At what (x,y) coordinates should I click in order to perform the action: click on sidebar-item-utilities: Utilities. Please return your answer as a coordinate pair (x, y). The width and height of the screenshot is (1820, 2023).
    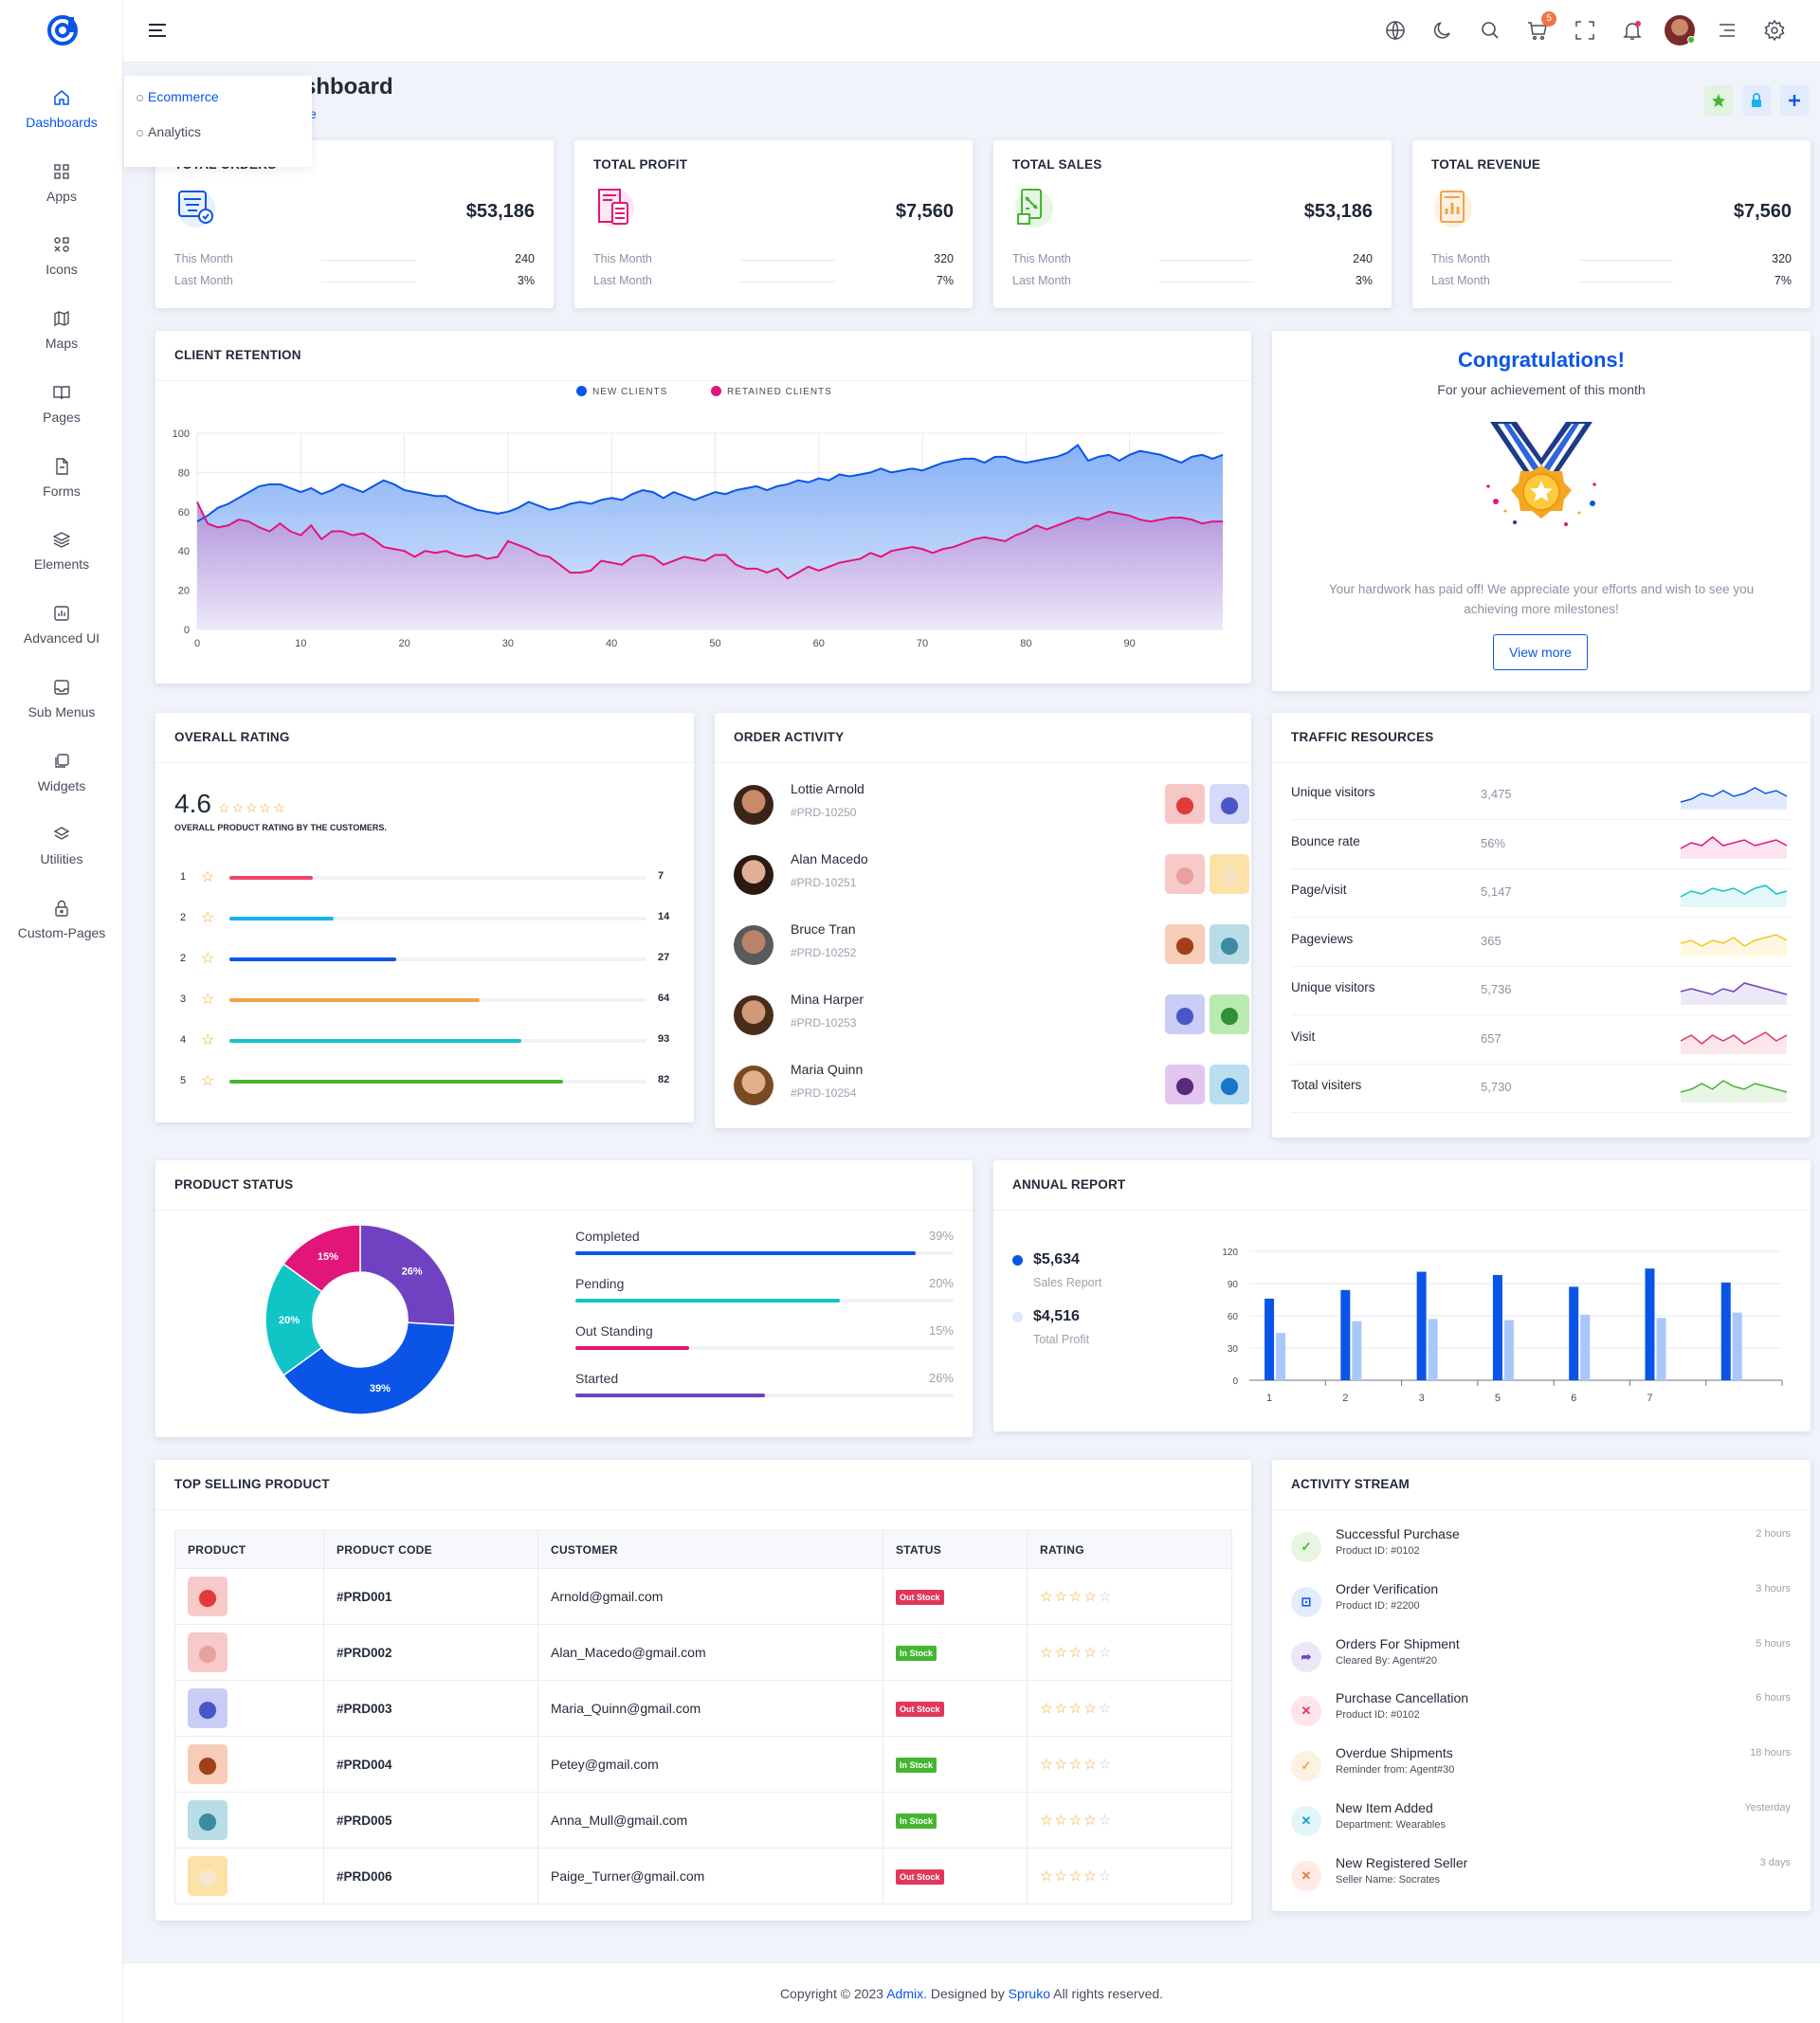
    Looking at the image, I should click on (61, 846).